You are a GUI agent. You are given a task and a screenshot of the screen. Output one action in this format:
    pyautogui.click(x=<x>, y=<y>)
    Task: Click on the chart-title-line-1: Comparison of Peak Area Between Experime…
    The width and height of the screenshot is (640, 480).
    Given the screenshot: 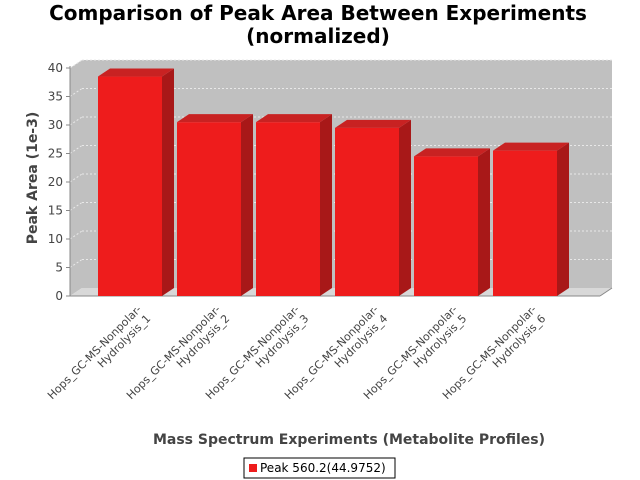 What is the action you would take?
    pyautogui.click(x=318, y=13)
    